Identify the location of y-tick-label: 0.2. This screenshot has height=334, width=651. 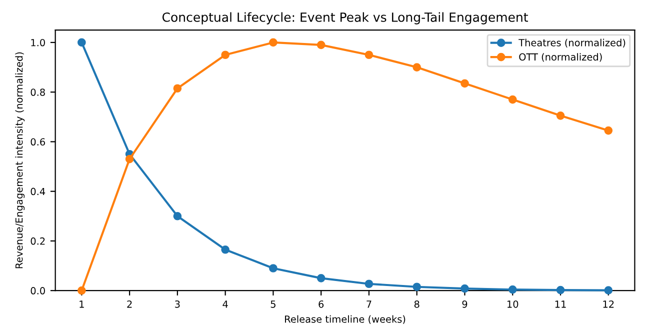
(37, 241).